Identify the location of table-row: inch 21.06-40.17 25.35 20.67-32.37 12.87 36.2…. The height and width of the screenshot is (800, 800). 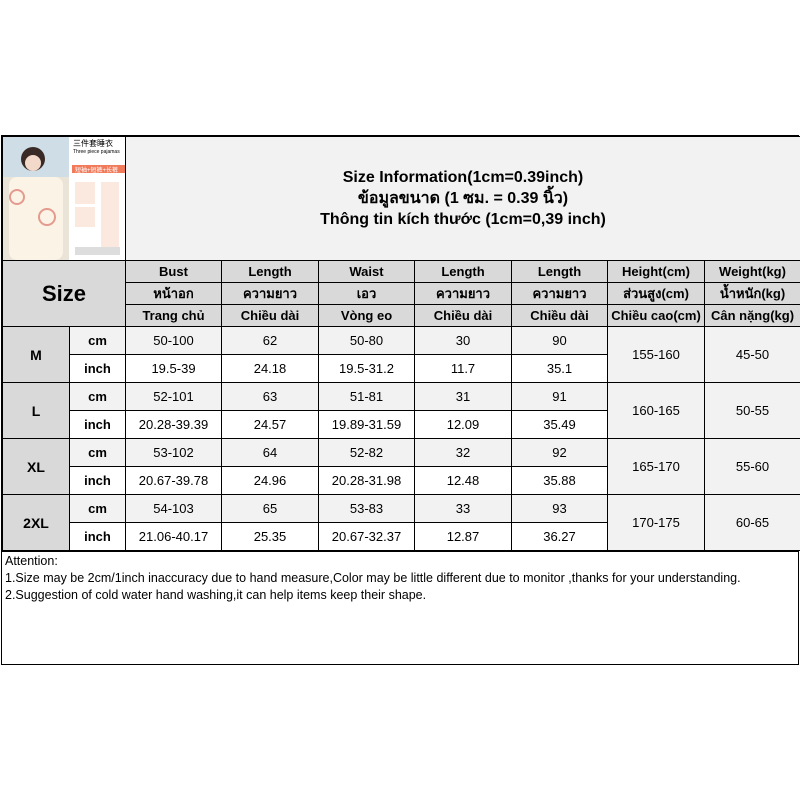
(401, 536).